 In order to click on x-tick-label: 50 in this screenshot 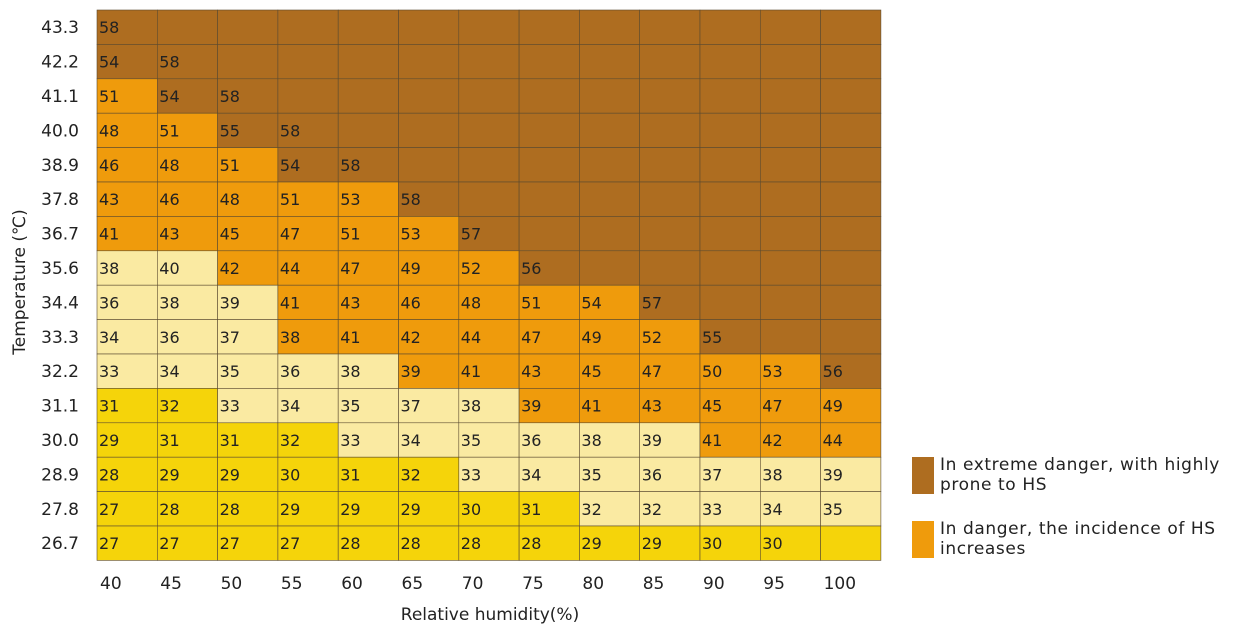, I will do `click(232, 584)`.